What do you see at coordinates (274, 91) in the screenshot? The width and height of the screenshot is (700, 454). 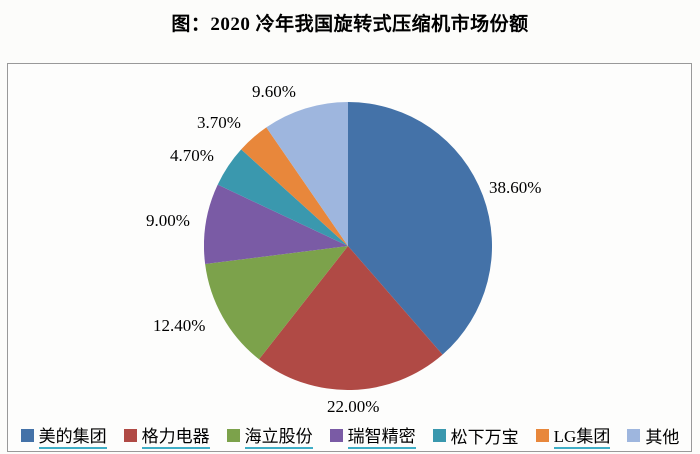 I see `data-label-others: 9.60%` at bounding box center [274, 91].